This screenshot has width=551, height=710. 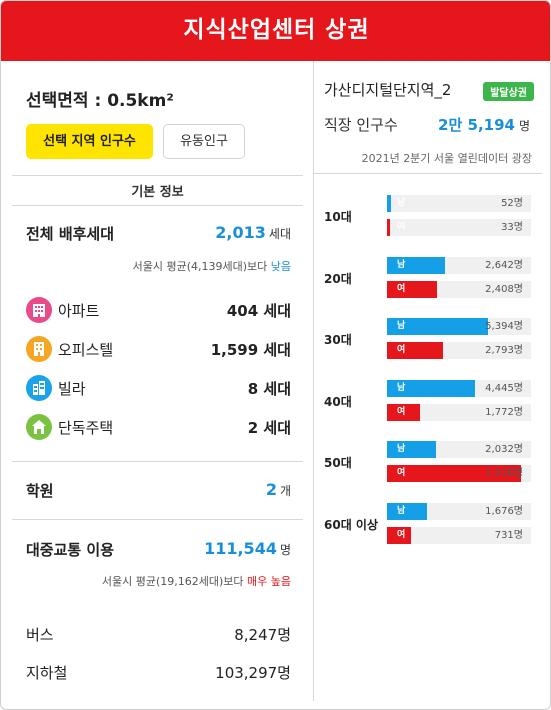 I want to click on female-count: 1,772명, so click(x=504, y=412).